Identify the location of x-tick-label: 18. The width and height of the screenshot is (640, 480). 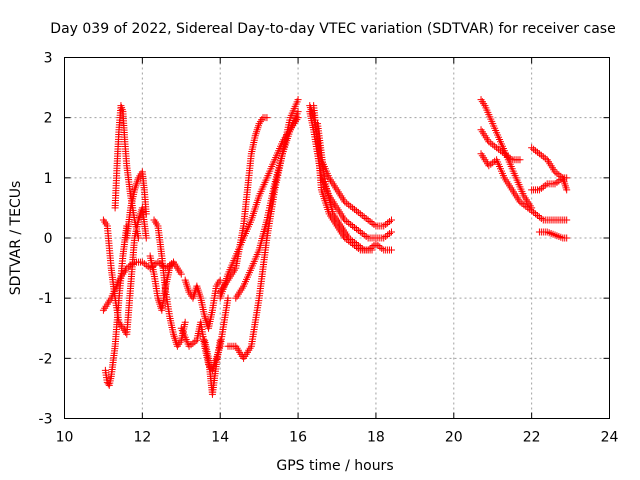
(376, 438).